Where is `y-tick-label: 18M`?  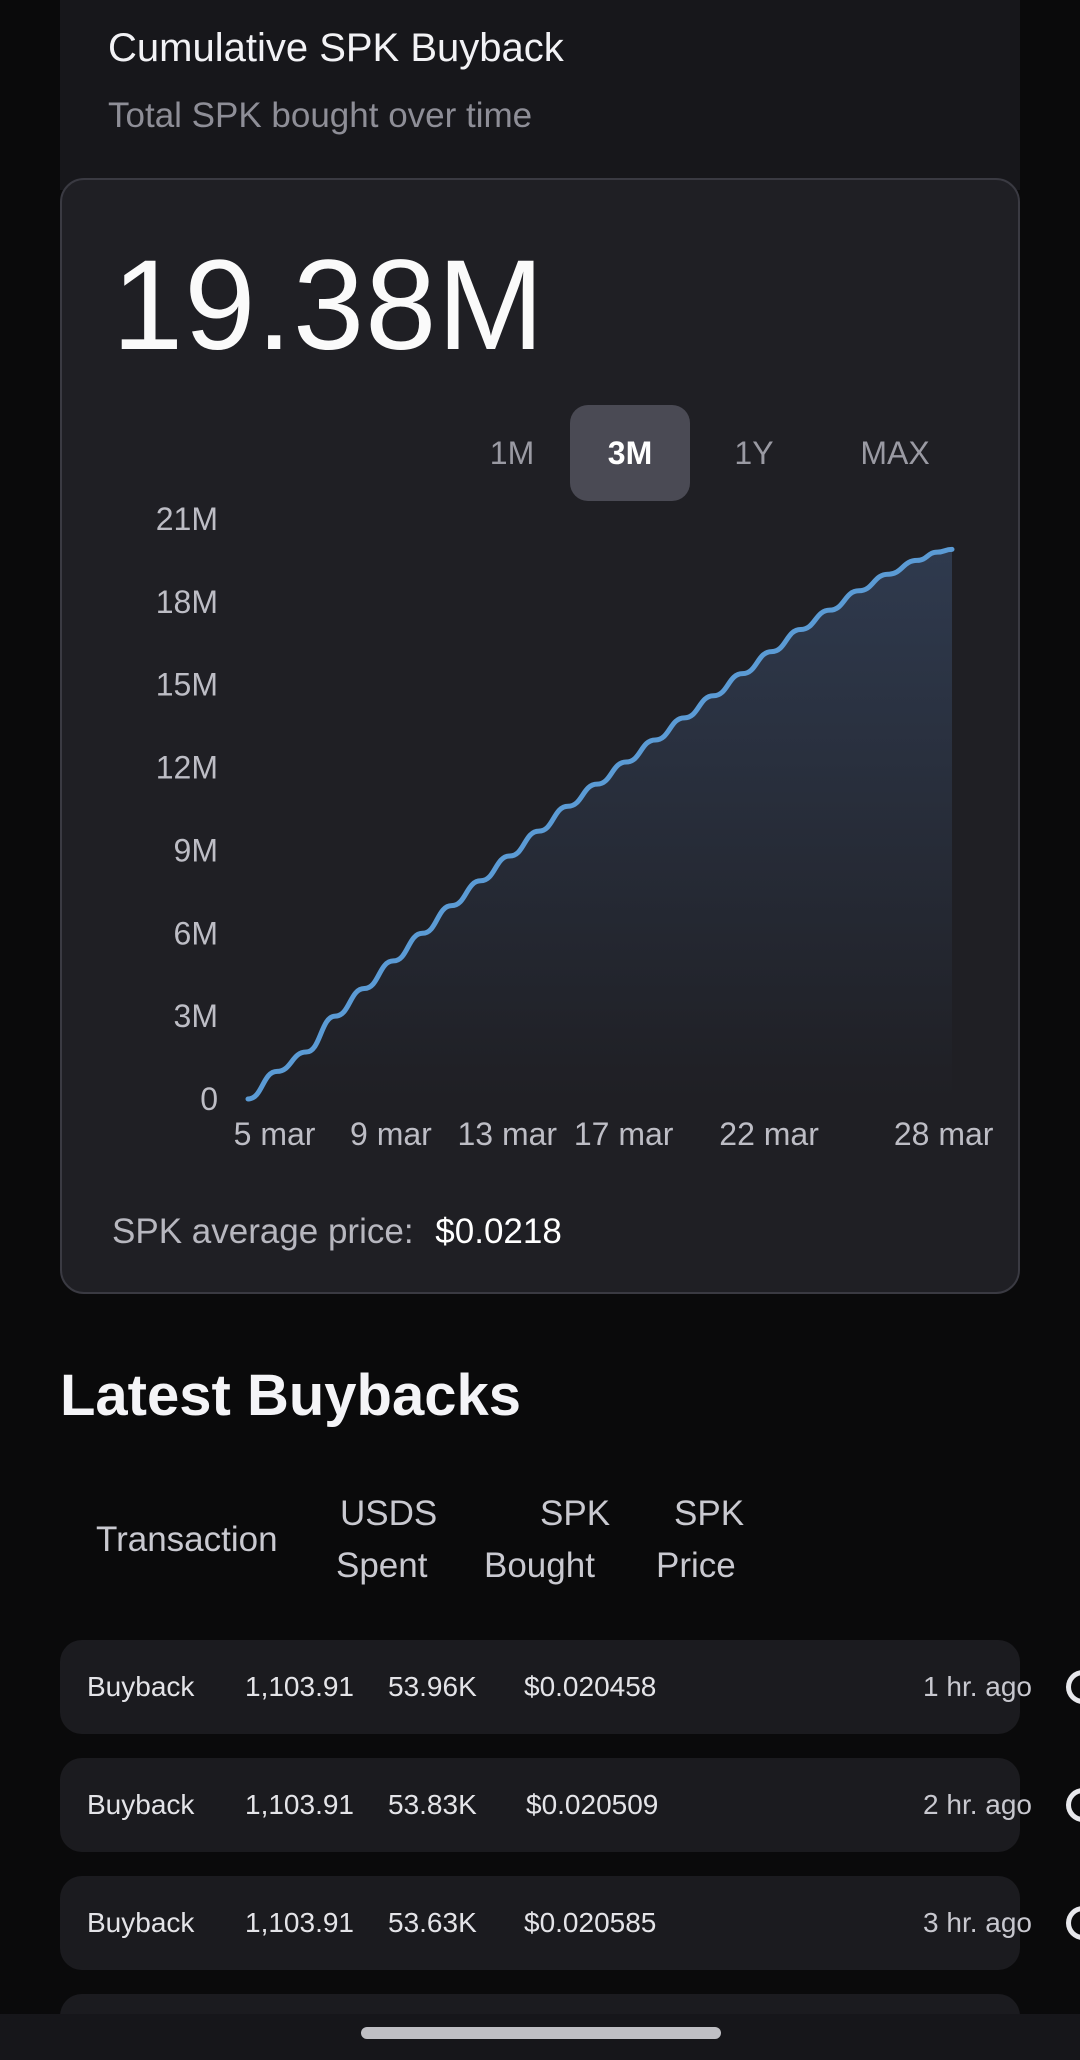 y-tick-label: 18M is located at coordinates (187, 602).